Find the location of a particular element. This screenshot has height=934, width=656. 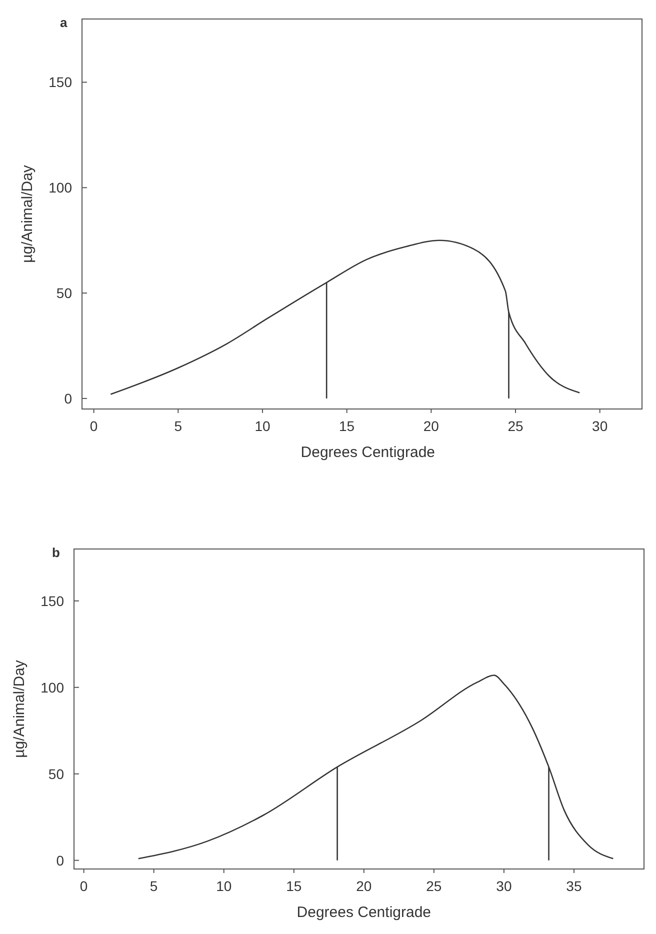

x-tick-label: 35 is located at coordinates (574, 886).